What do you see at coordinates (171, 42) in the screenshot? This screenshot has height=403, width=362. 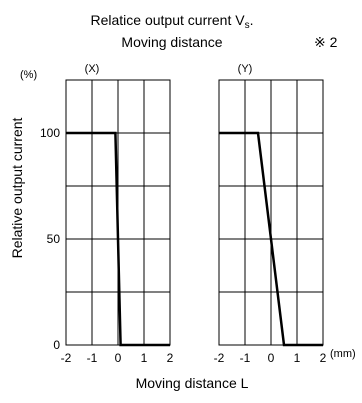 I see `chart-title-line2: Moving distance` at bounding box center [171, 42].